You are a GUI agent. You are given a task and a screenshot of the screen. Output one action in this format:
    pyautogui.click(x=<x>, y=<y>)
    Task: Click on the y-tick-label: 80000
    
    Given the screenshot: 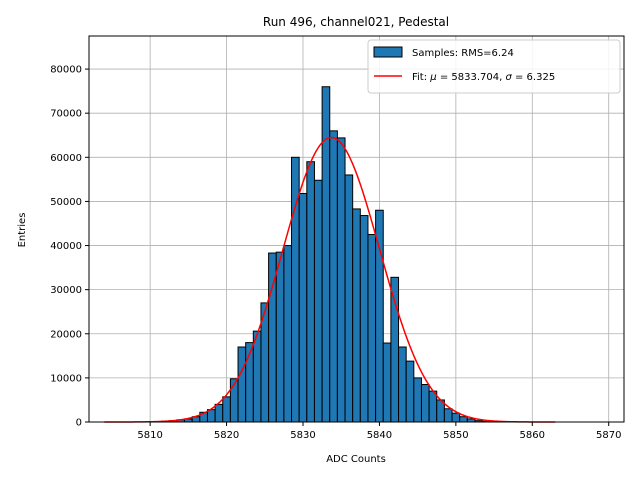 What is the action you would take?
    pyautogui.click(x=66, y=70)
    